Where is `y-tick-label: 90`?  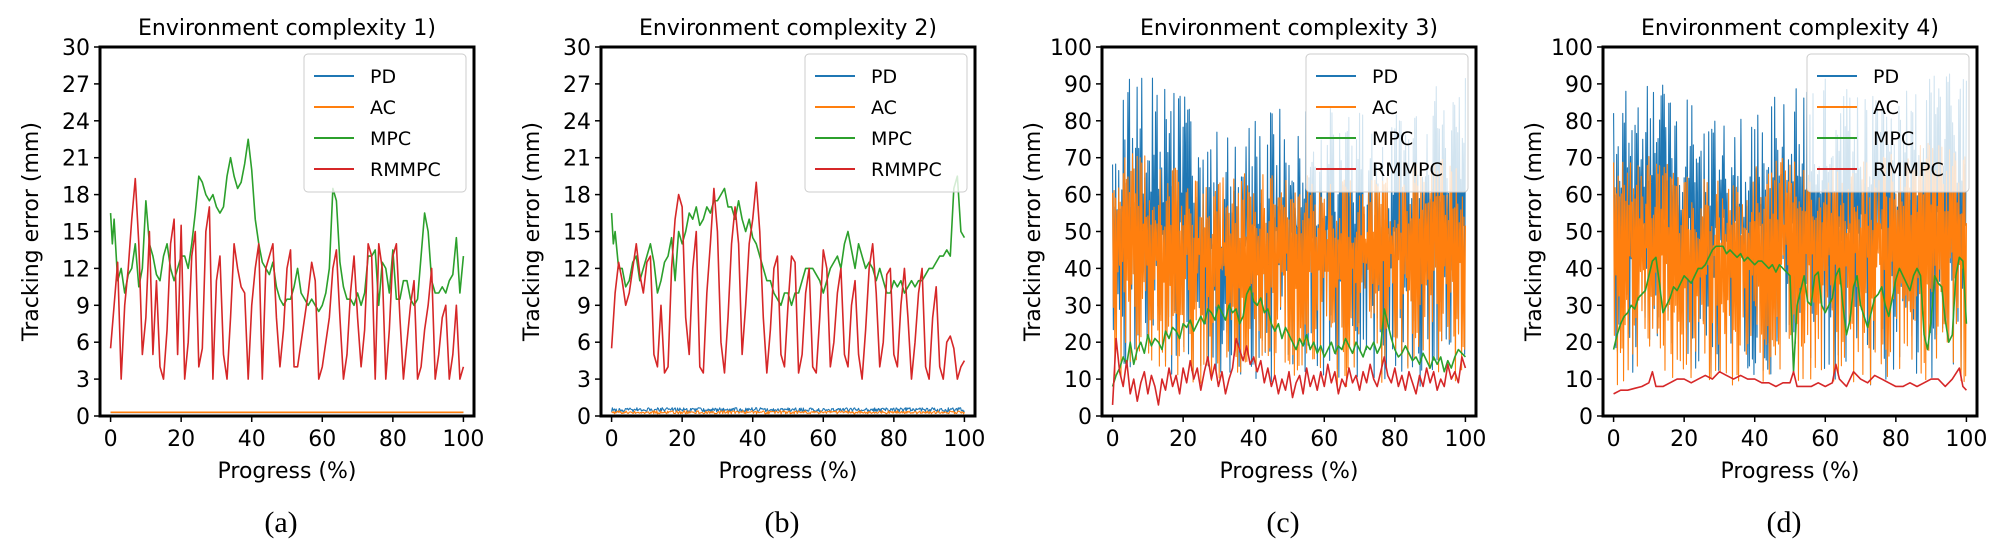
y-tick-label: 90 is located at coordinates (1579, 85).